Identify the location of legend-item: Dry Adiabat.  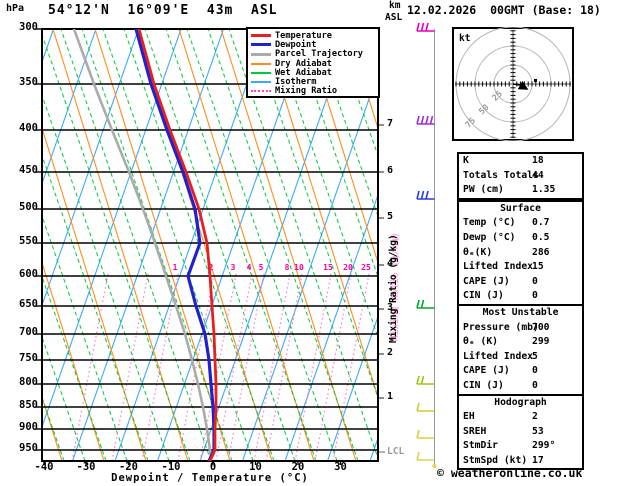
(313, 63).